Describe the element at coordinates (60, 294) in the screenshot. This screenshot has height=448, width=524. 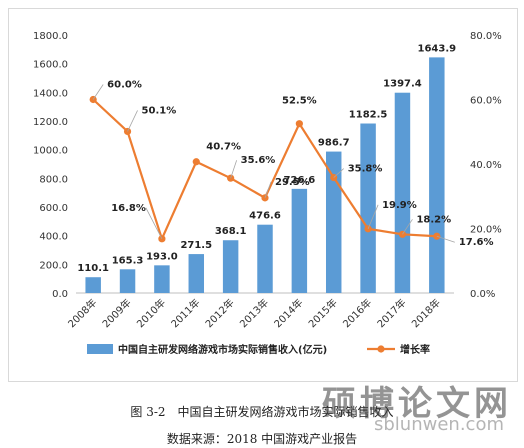
I see `y-left-tick-label: 0.0` at that location.